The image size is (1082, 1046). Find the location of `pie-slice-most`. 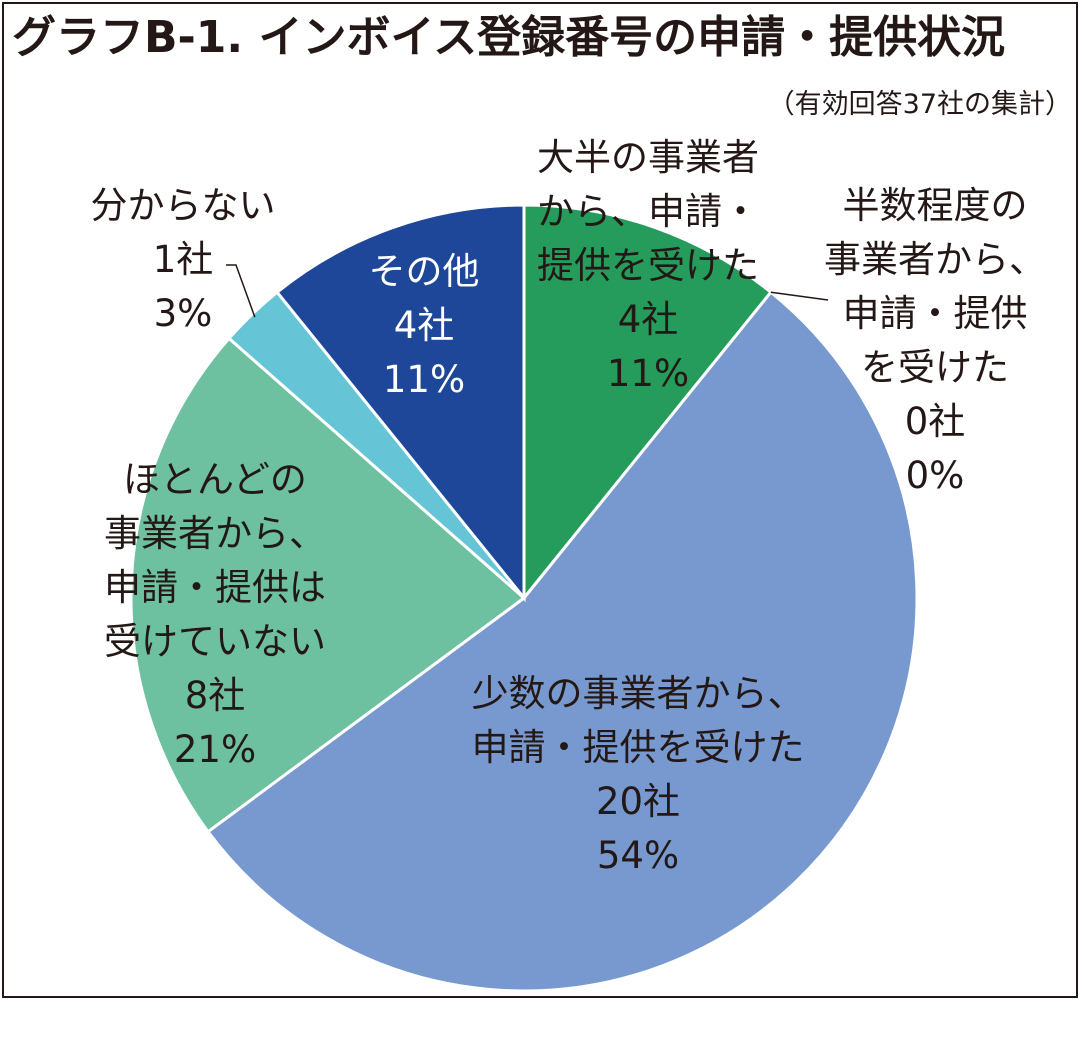

pie-slice-most is located at coordinates (647, 403).